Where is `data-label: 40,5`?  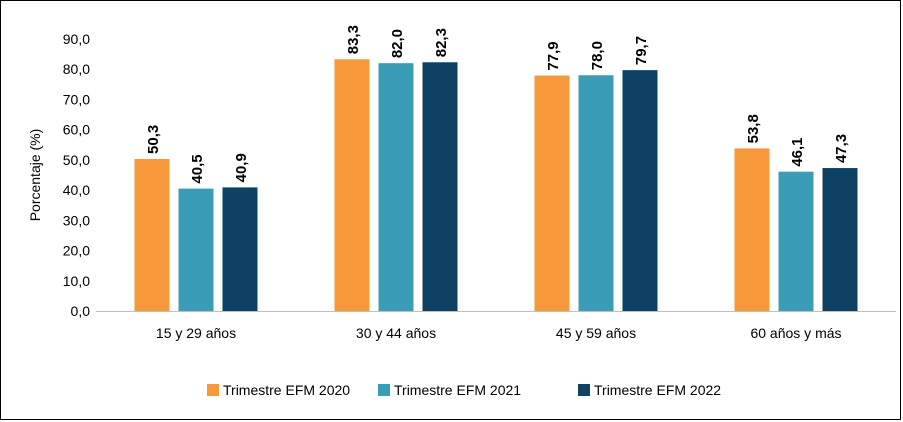
data-label: 40,5 is located at coordinates (197, 168).